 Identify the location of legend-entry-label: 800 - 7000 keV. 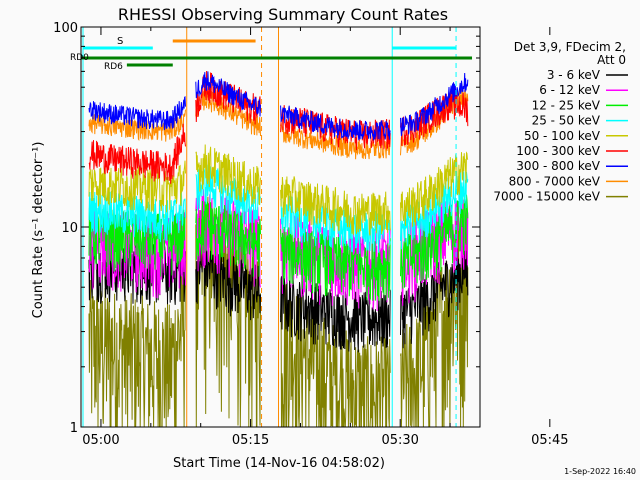
(555, 181).